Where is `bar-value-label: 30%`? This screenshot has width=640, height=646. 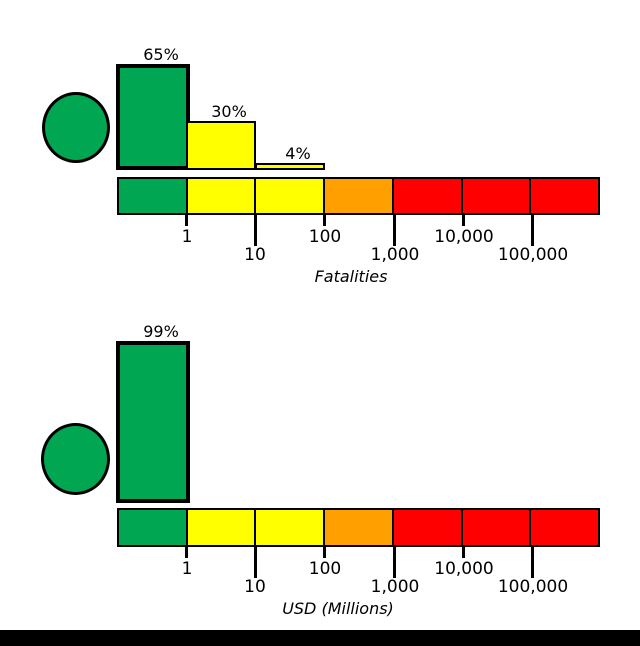
bar-value-label: 30% is located at coordinates (229, 111).